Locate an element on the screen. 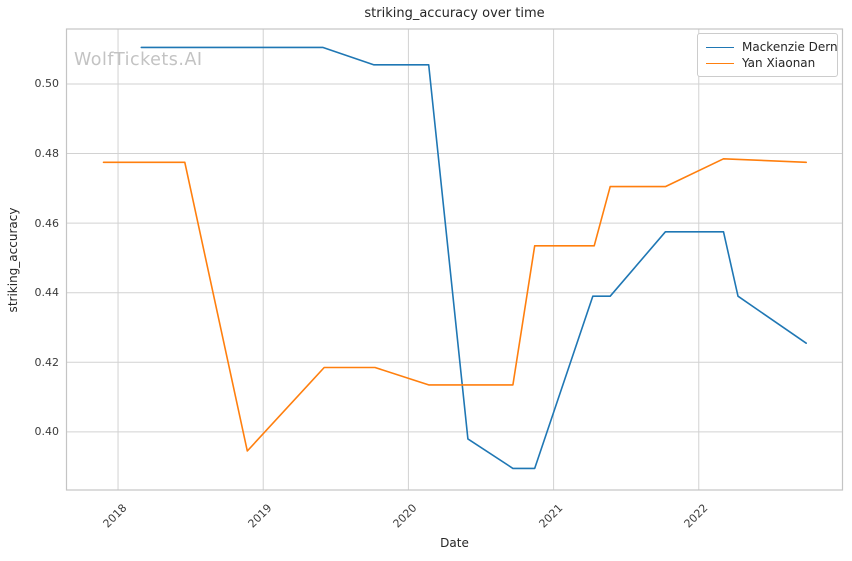 This screenshot has height=561, width=852. watermark: WolfTickets.AI is located at coordinates (138, 60).